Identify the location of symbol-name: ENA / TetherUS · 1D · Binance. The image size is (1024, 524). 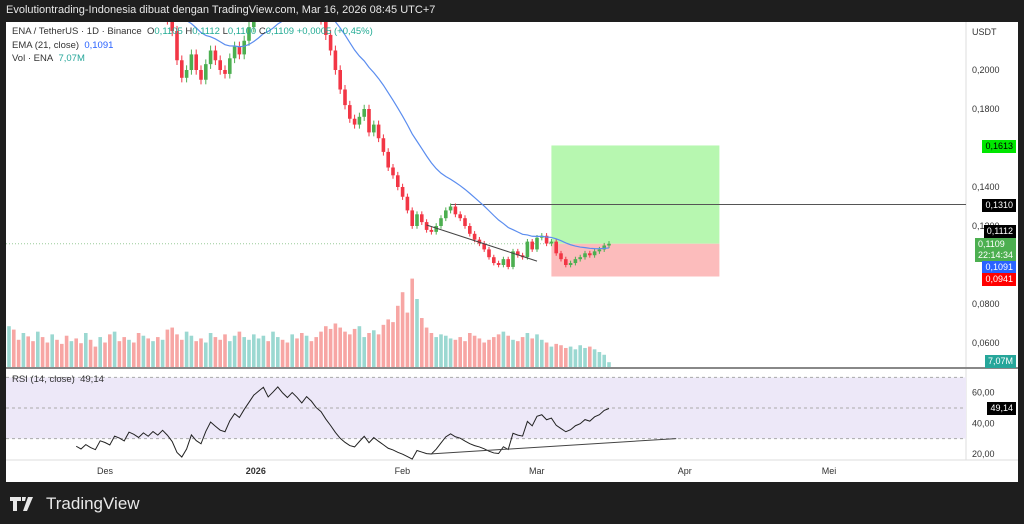
(77, 31).